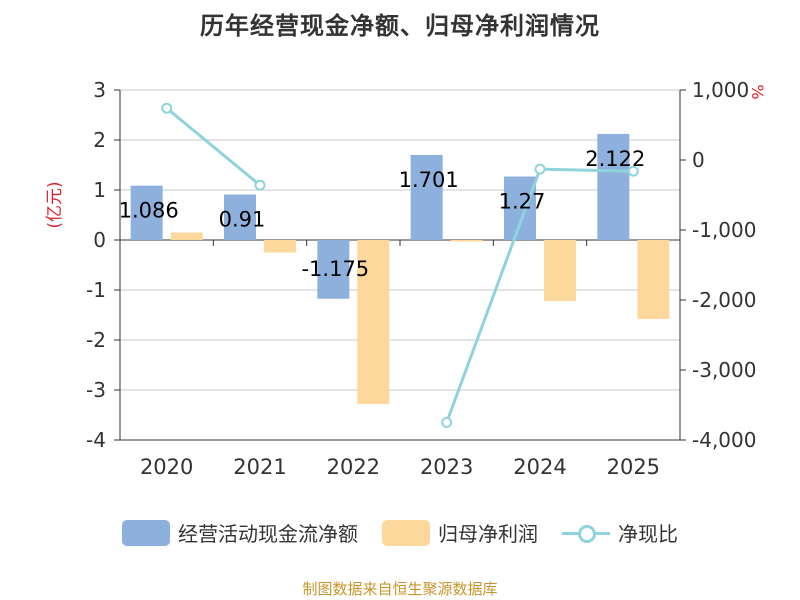 This screenshot has height=600, width=800. Describe the element at coordinates (96, 390) in the screenshot. I see `left-tick-label: -3` at that location.